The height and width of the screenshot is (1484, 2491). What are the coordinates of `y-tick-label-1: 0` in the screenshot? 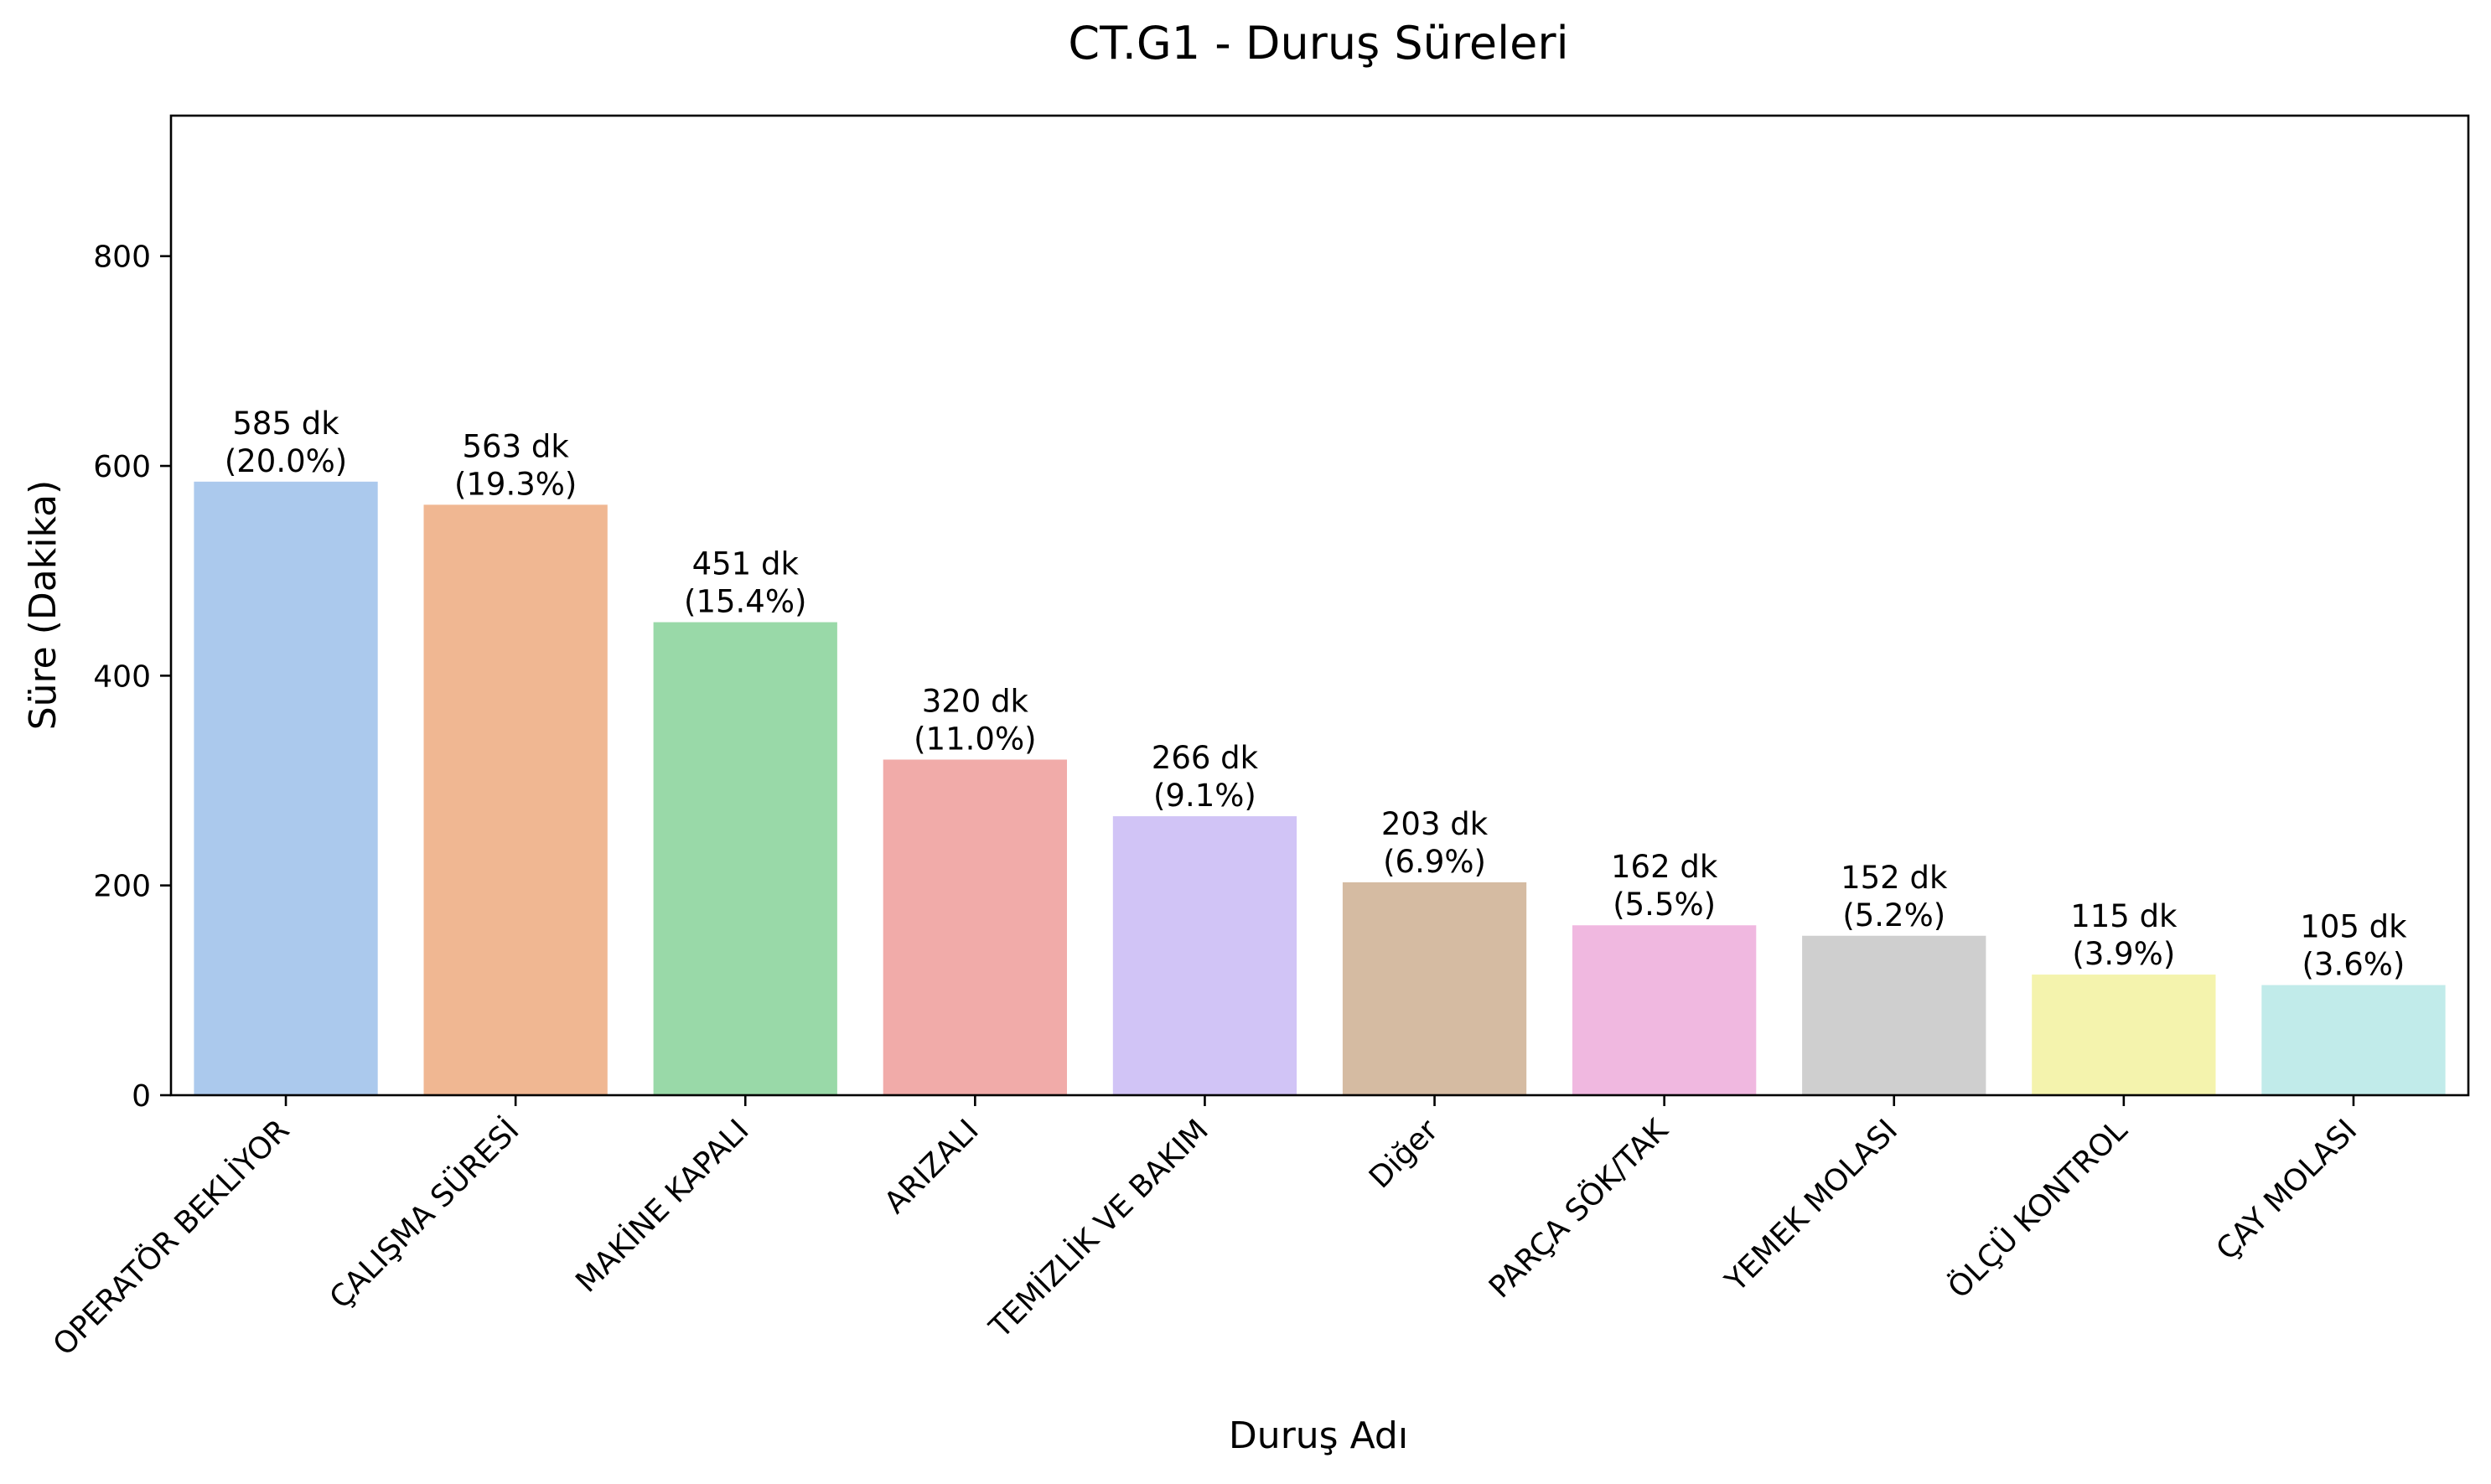 It's located at (141, 1096).